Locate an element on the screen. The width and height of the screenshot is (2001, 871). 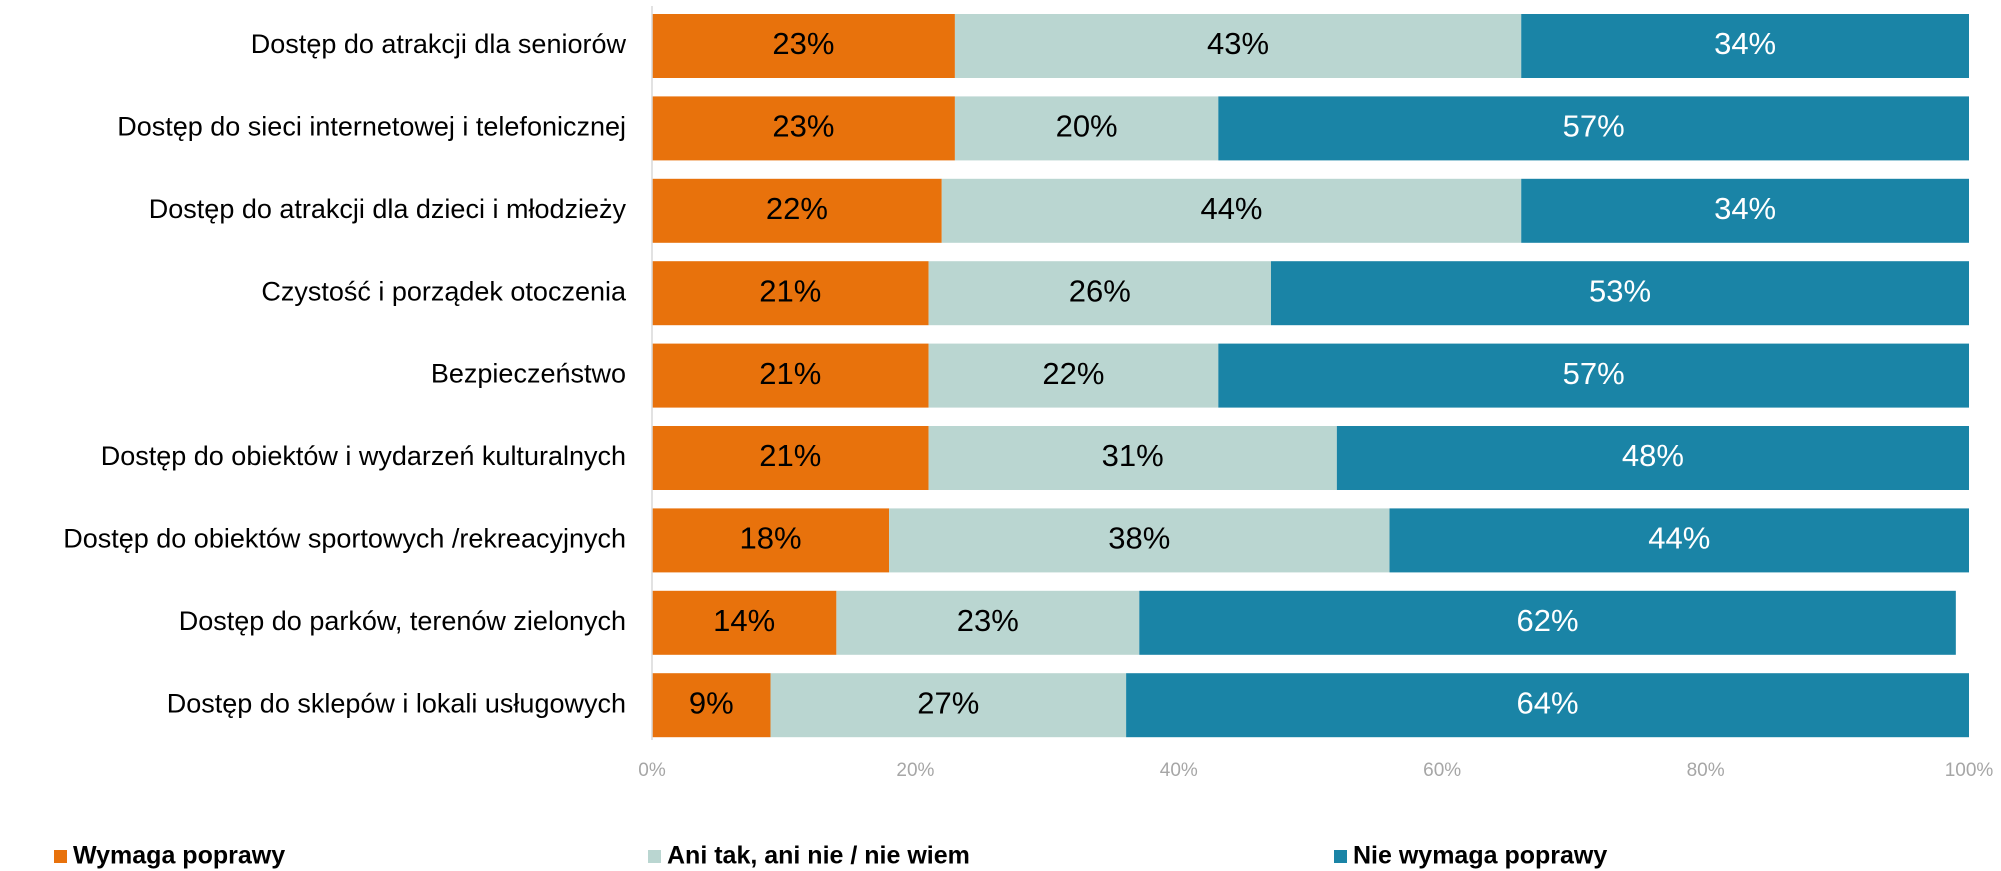
bar-data-label: 43% is located at coordinates (1238, 43).